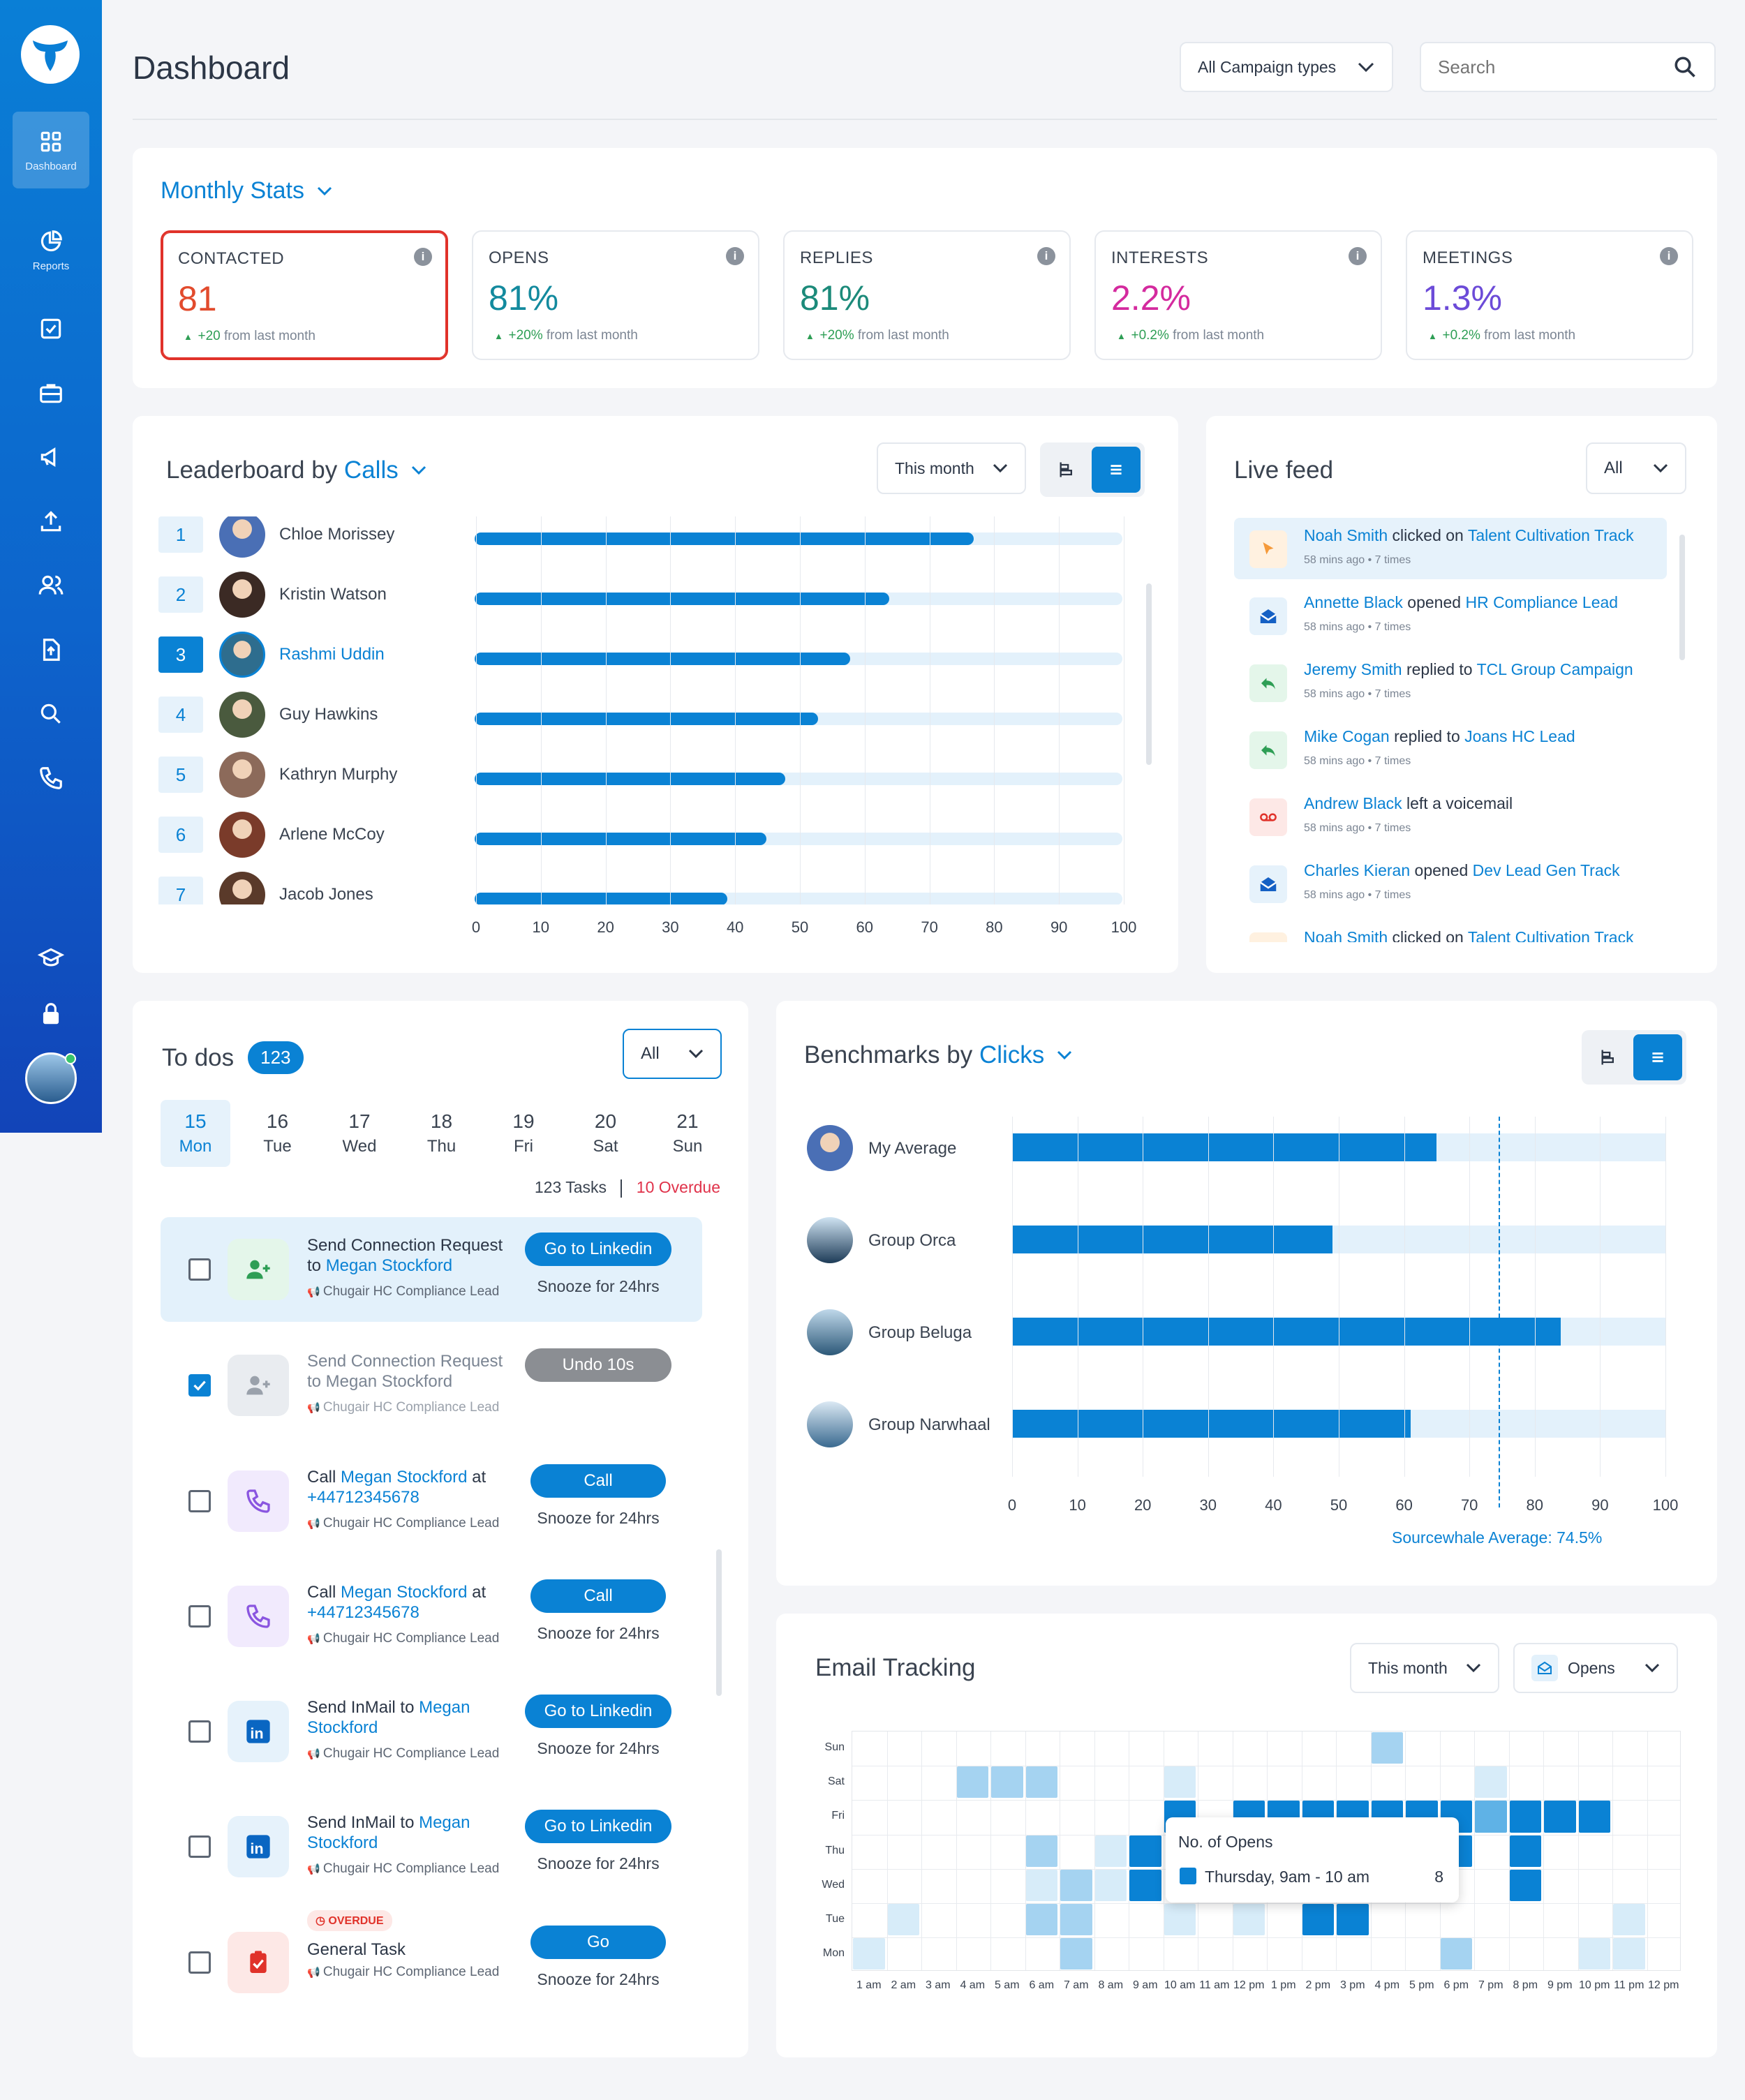 This screenshot has width=1745, height=2100. What do you see at coordinates (442, 1133) in the screenshot?
I see `day-tab: 18 Thu` at bounding box center [442, 1133].